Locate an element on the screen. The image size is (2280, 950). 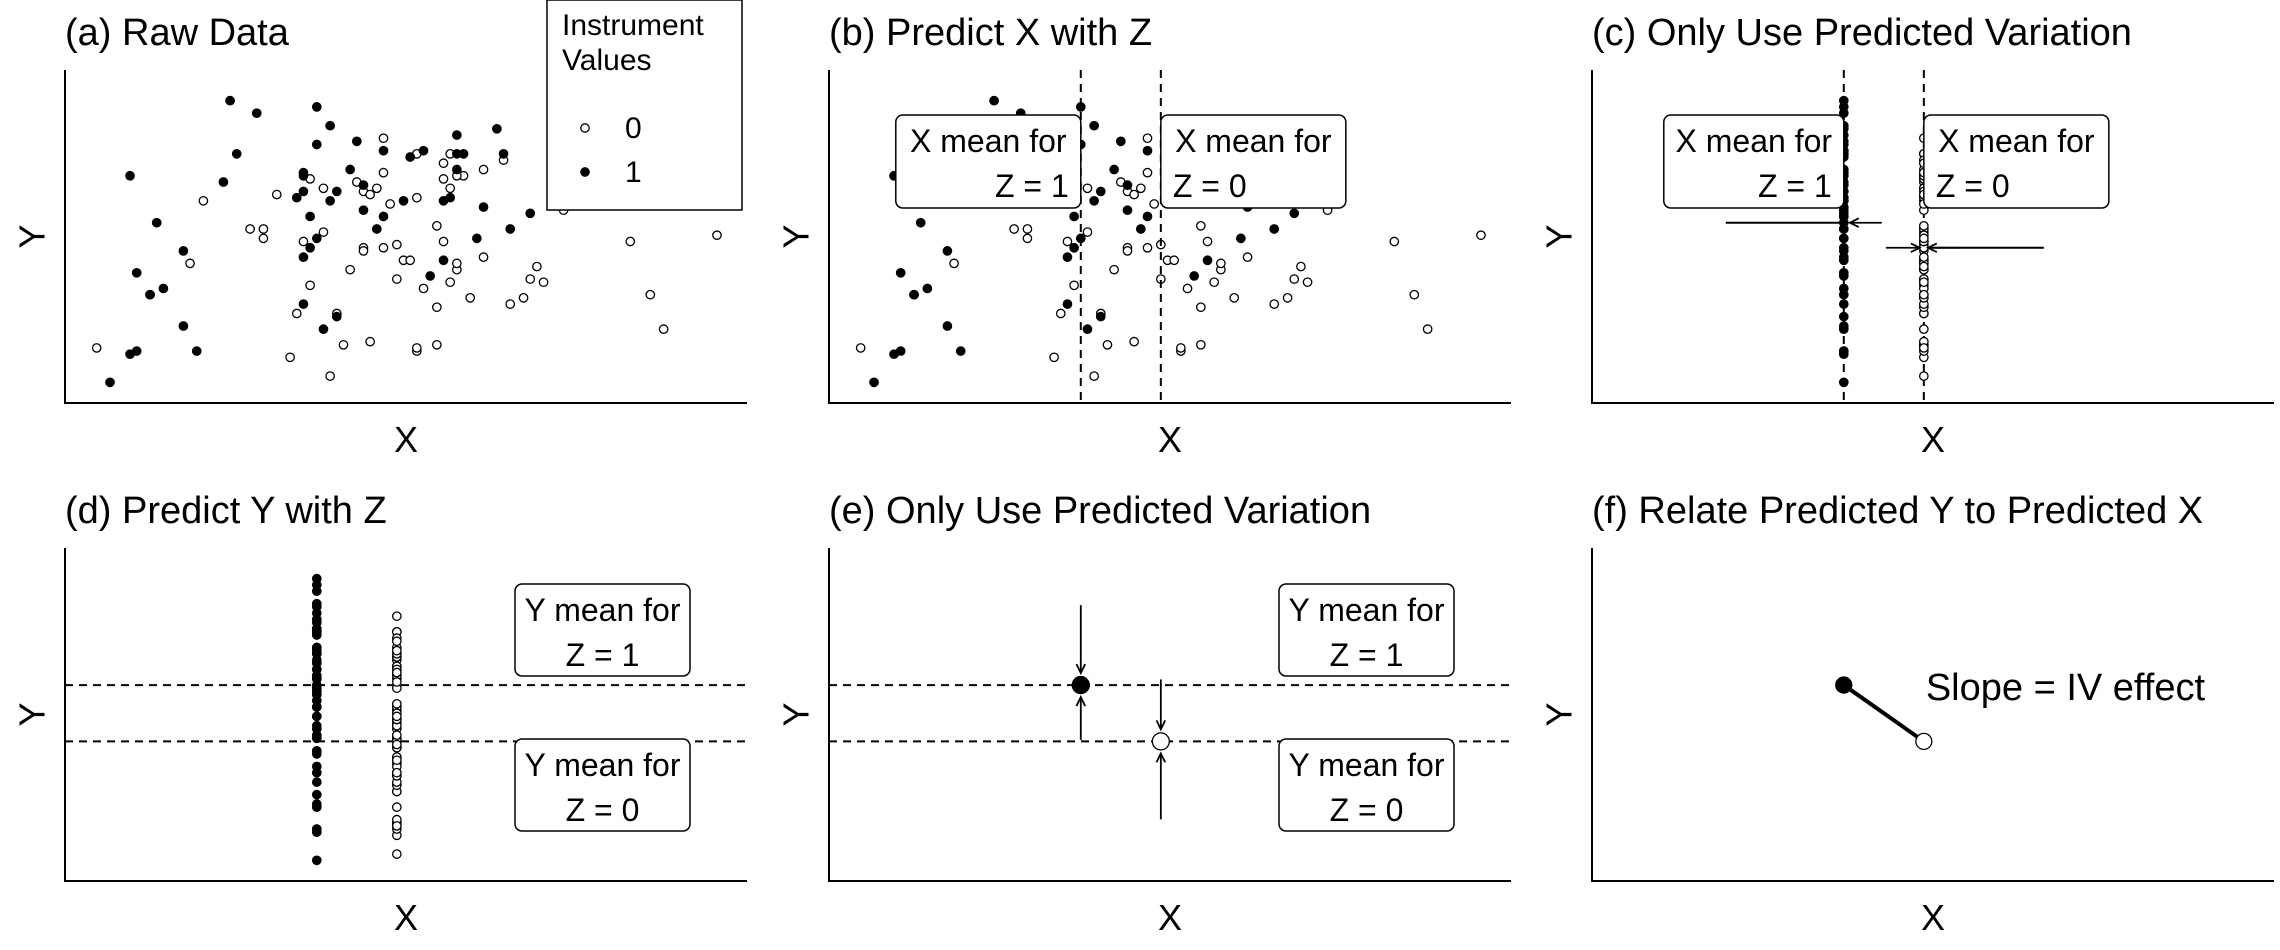
legend-label: 1 is located at coordinates (633, 172).